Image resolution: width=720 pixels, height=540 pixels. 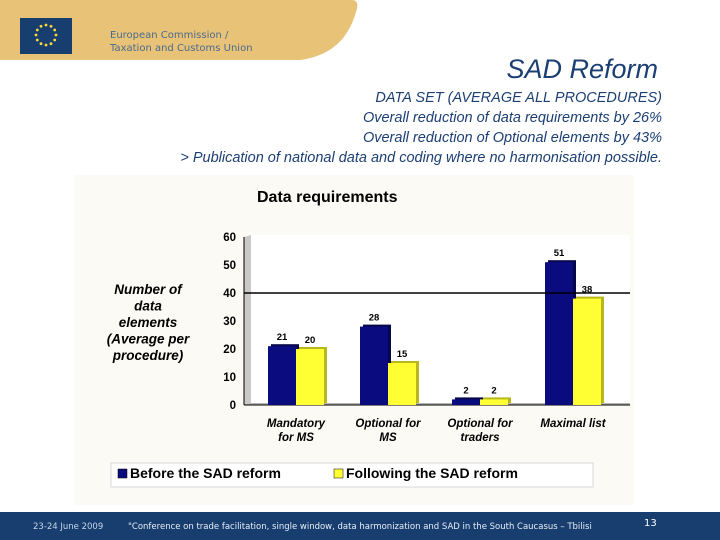 I want to click on y-axis-label: elements, so click(x=148, y=322).